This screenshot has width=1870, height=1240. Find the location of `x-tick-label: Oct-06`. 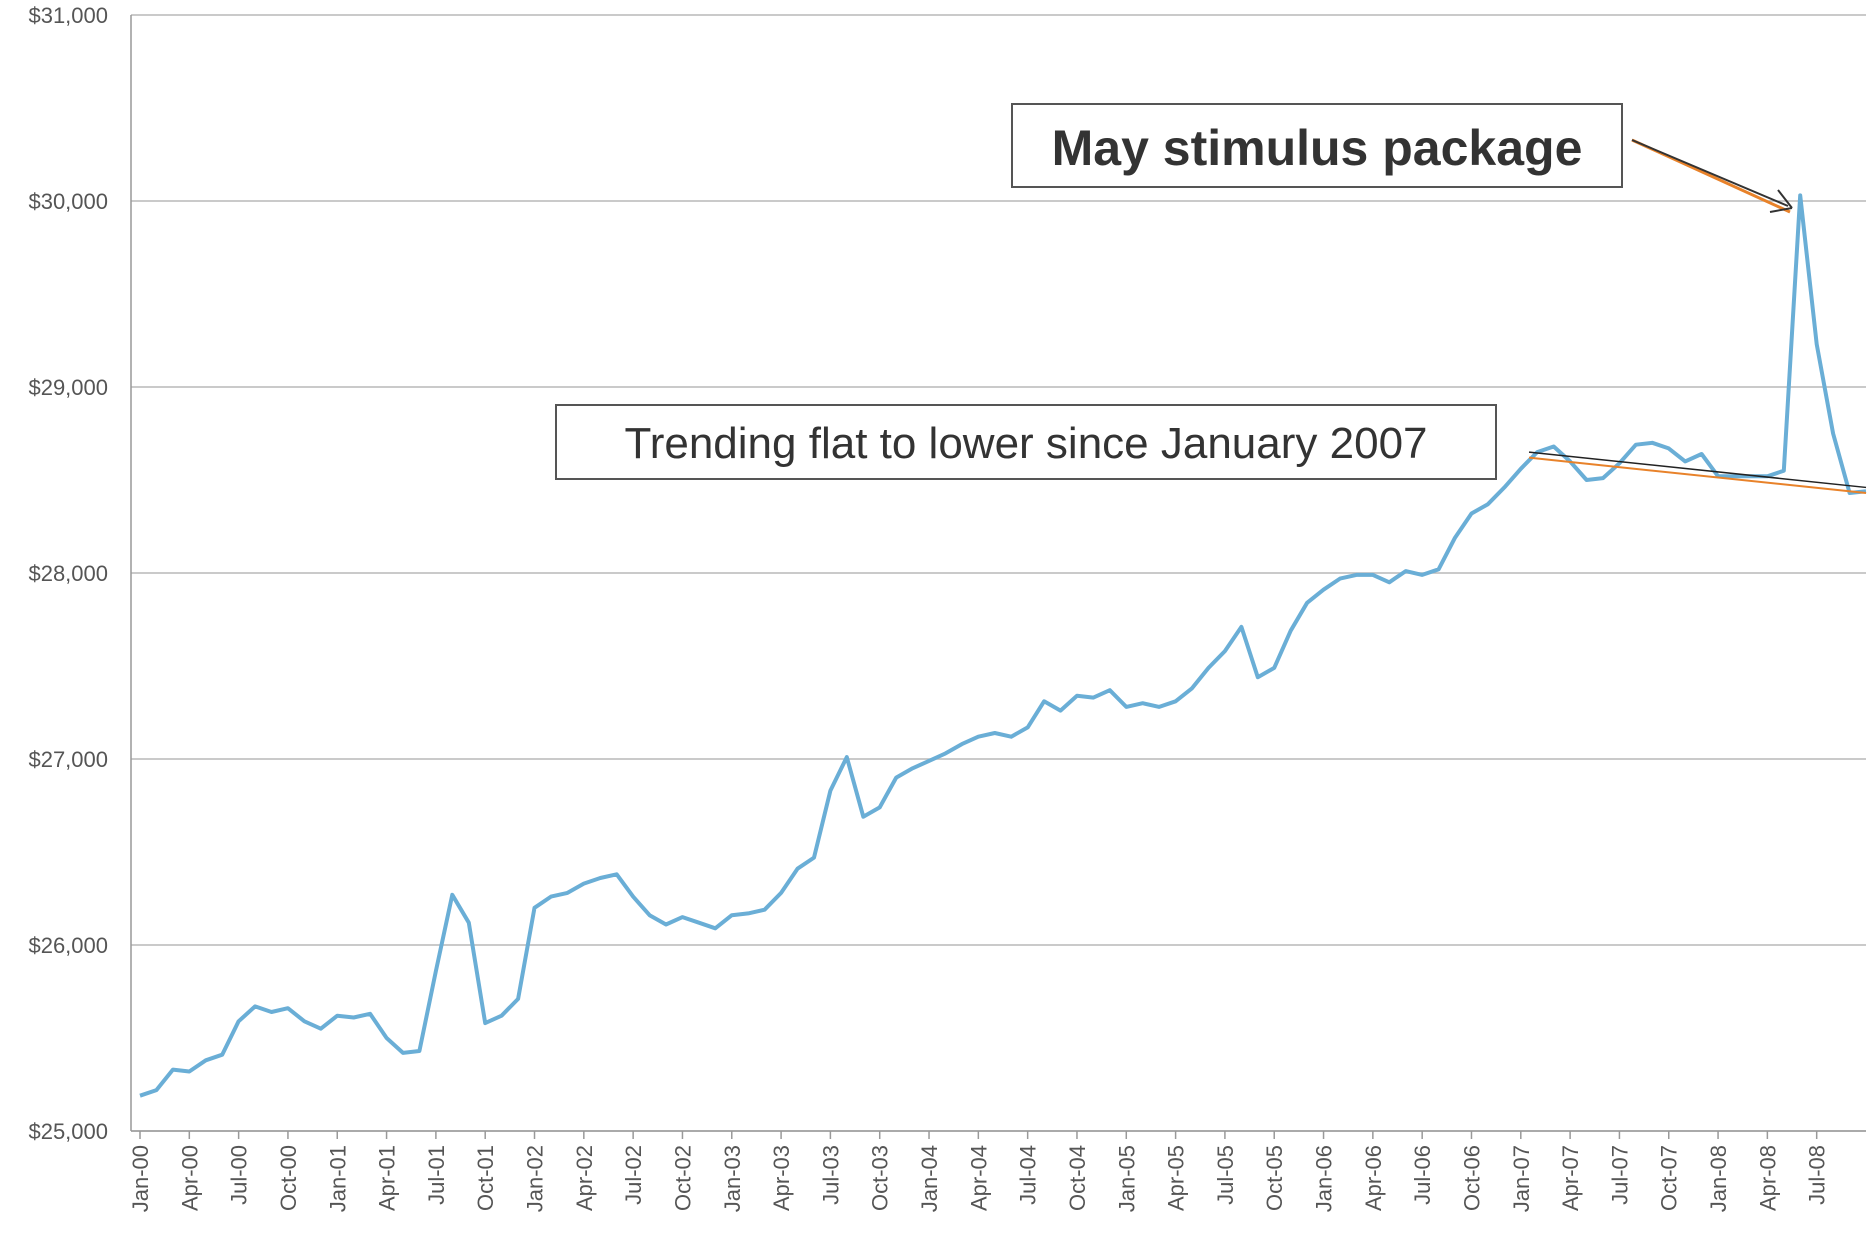

x-tick-label: Oct-06 is located at coordinates (1471, 1178).